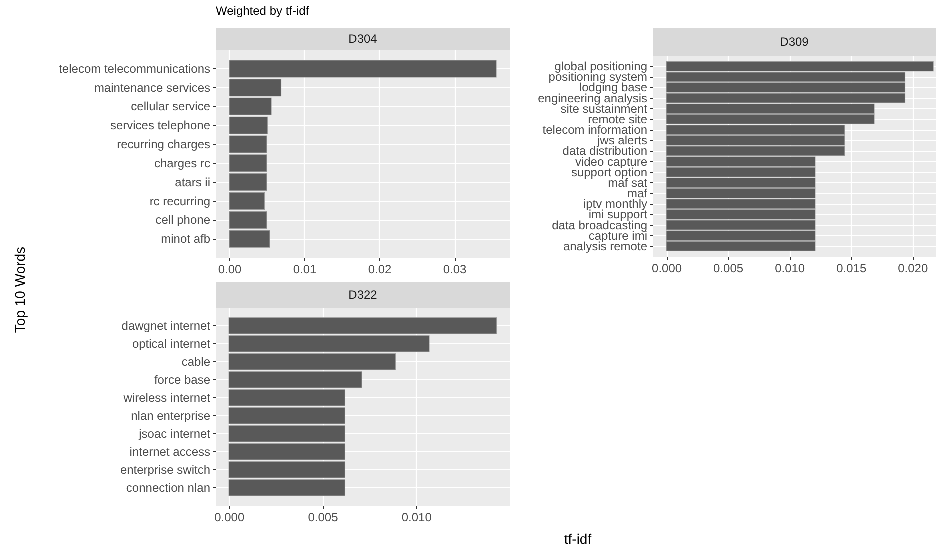 Image resolution: width=936 pixels, height=552 pixels. What do you see at coordinates (172, 344) in the screenshot?
I see `y-tick-label: optical internet` at bounding box center [172, 344].